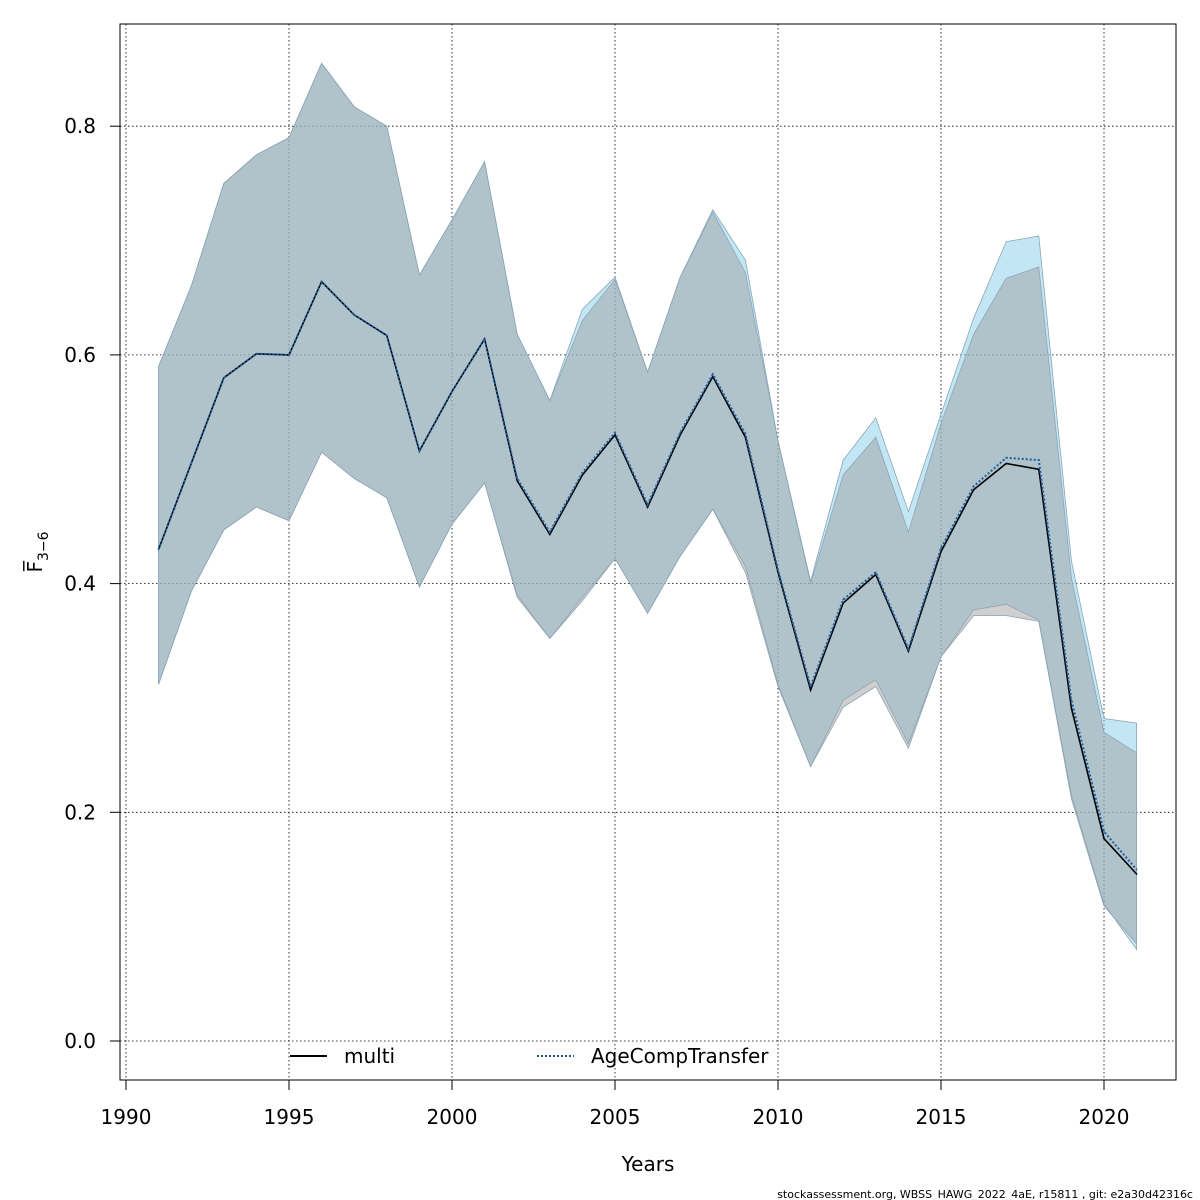 Image resolution: width=1200 pixels, height=1200 pixels. I want to click on y-tick-label: 0.2, so click(80, 812).